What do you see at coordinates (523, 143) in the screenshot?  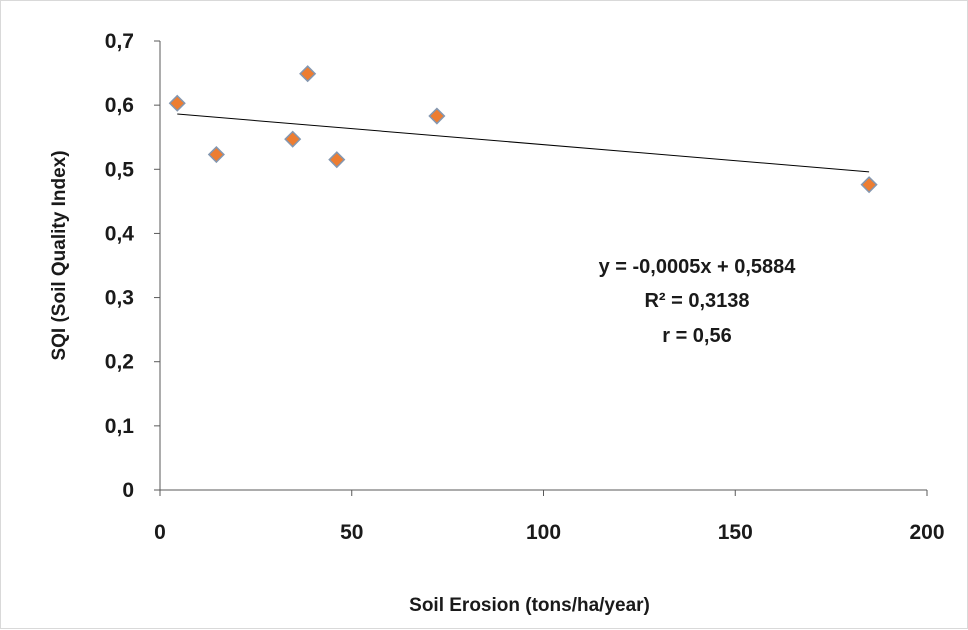 I see `trendline` at bounding box center [523, 143].